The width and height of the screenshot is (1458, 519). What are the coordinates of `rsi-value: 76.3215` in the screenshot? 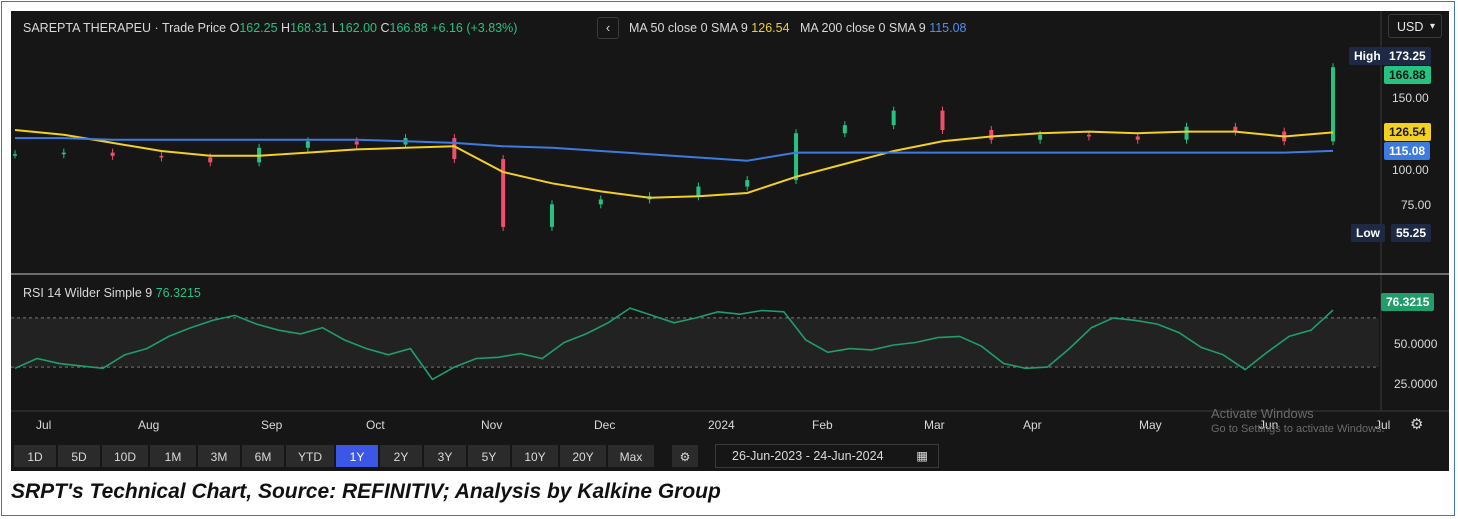 It's located at (178, 293).